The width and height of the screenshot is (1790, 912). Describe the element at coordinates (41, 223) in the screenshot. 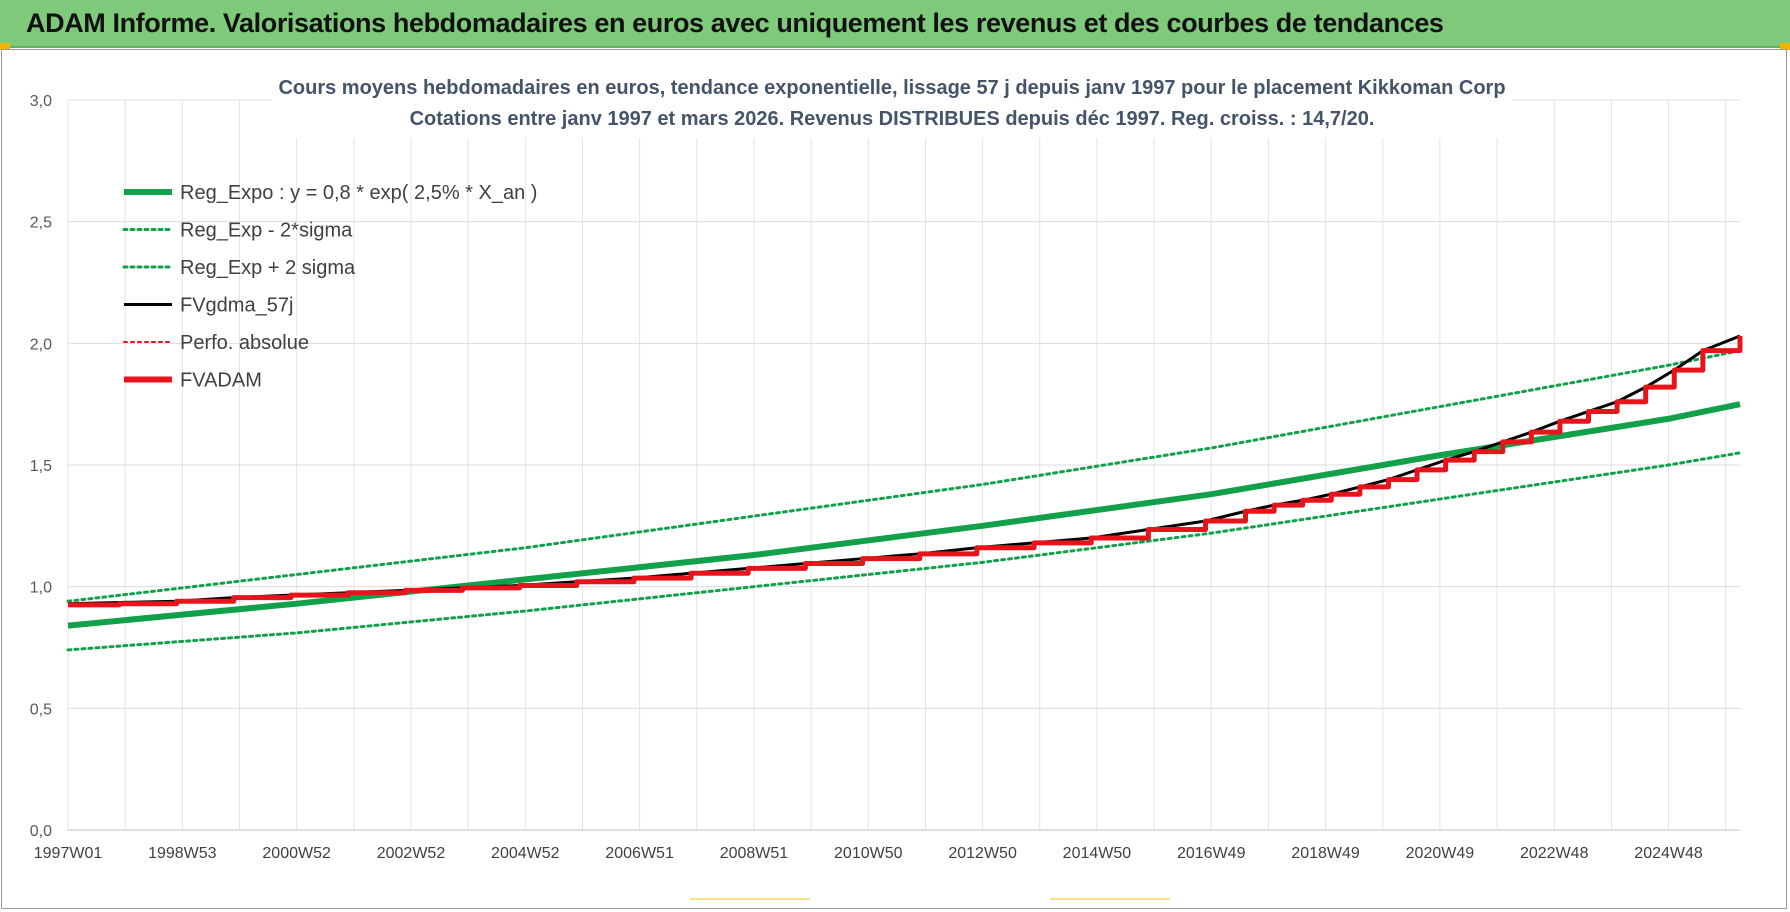

I see `y-tick-label: 2,5` at that location.